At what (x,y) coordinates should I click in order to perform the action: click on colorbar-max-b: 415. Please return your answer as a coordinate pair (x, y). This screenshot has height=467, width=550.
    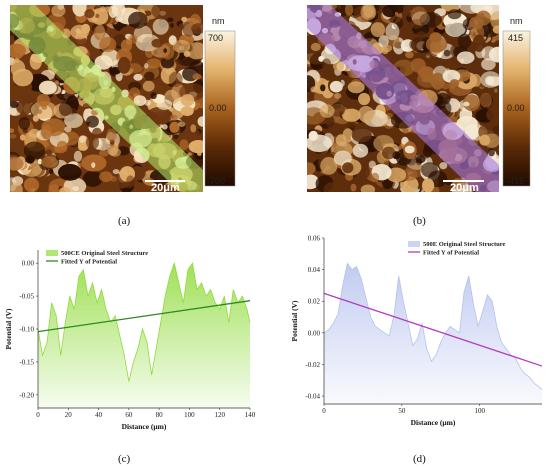
    Looking at the image, I should click on (515, 38).